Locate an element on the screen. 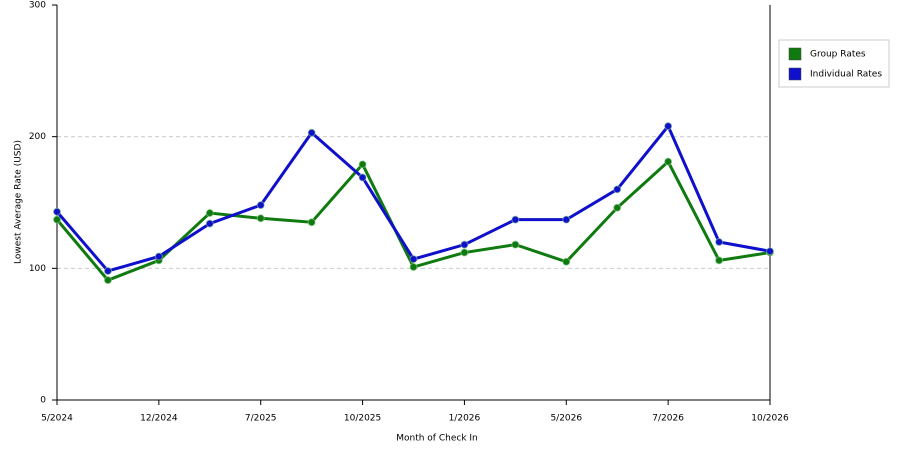 This screenshot has width=900, height=450. y-tick-label: 0 is located at coordinates (43, 401).